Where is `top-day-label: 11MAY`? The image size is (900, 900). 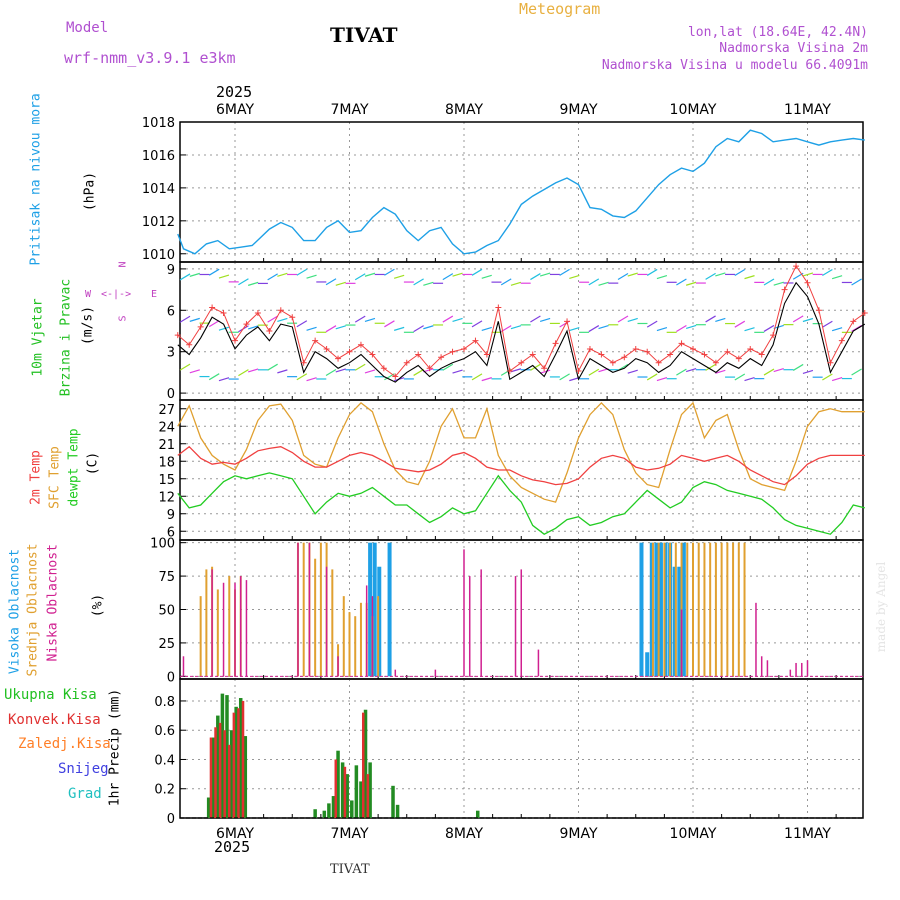
top-day-label: 11MAY is located at coordinates (807, 110).